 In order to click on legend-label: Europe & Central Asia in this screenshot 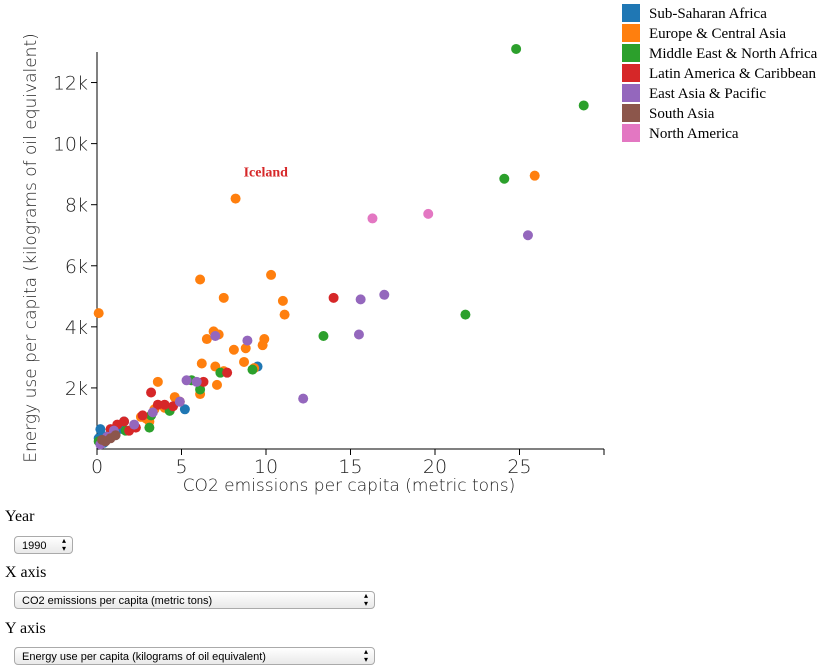, I will do `click(717, 34)`.